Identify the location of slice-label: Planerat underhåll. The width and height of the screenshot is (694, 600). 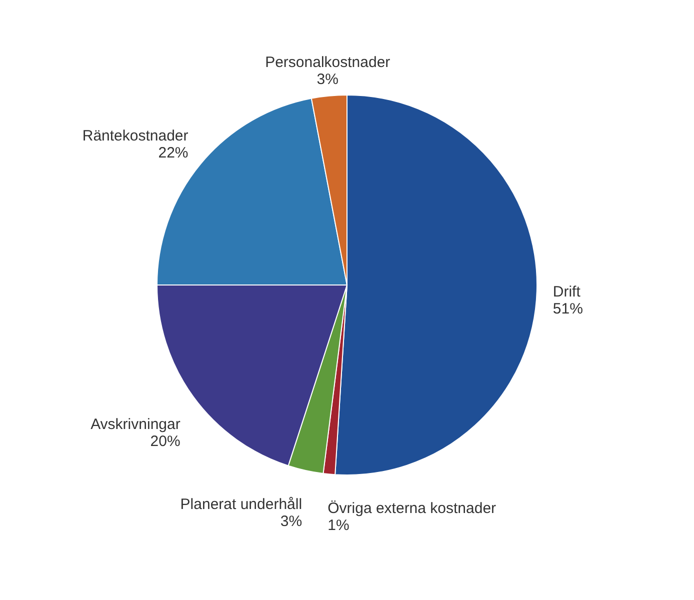
(241, 505).